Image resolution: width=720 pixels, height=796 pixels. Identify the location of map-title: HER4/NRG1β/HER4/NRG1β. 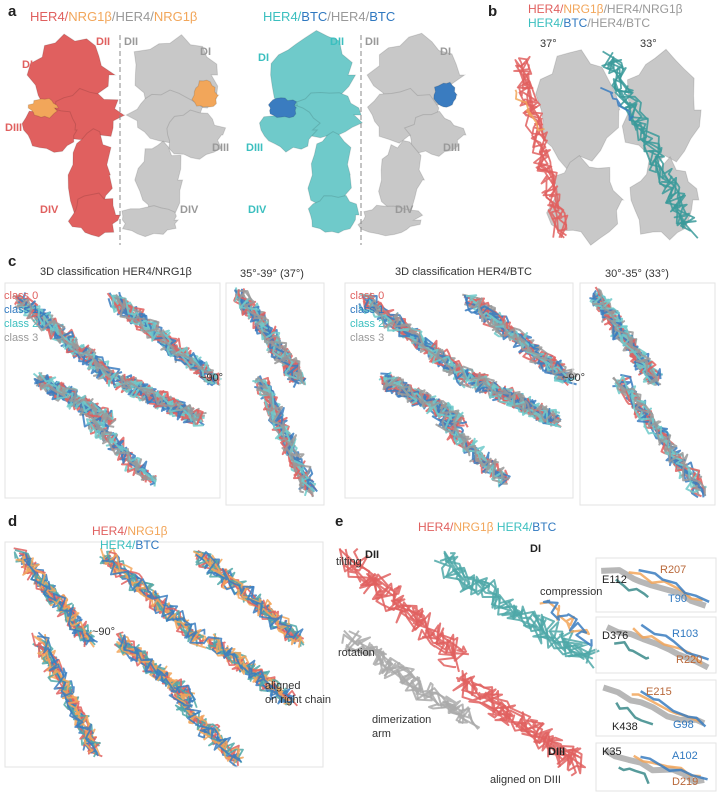
(113, 16).